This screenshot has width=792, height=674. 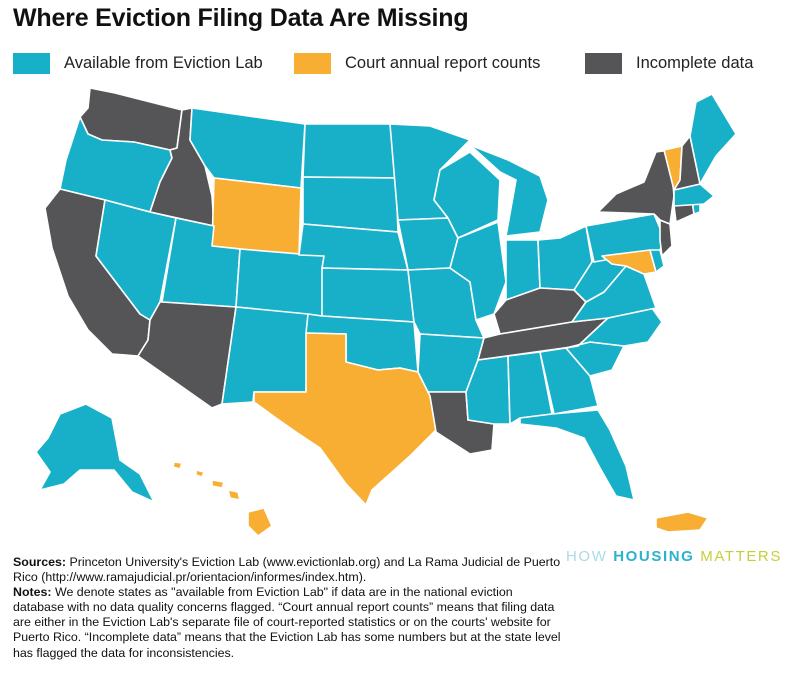 I want to click on state-nd, so click(x=349, y=151).